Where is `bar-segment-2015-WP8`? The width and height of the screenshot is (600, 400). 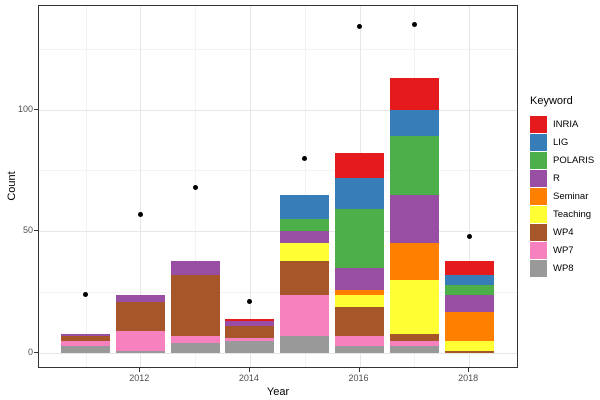 bar-segment-2015-WP8 is located at coordinates (305, 344).